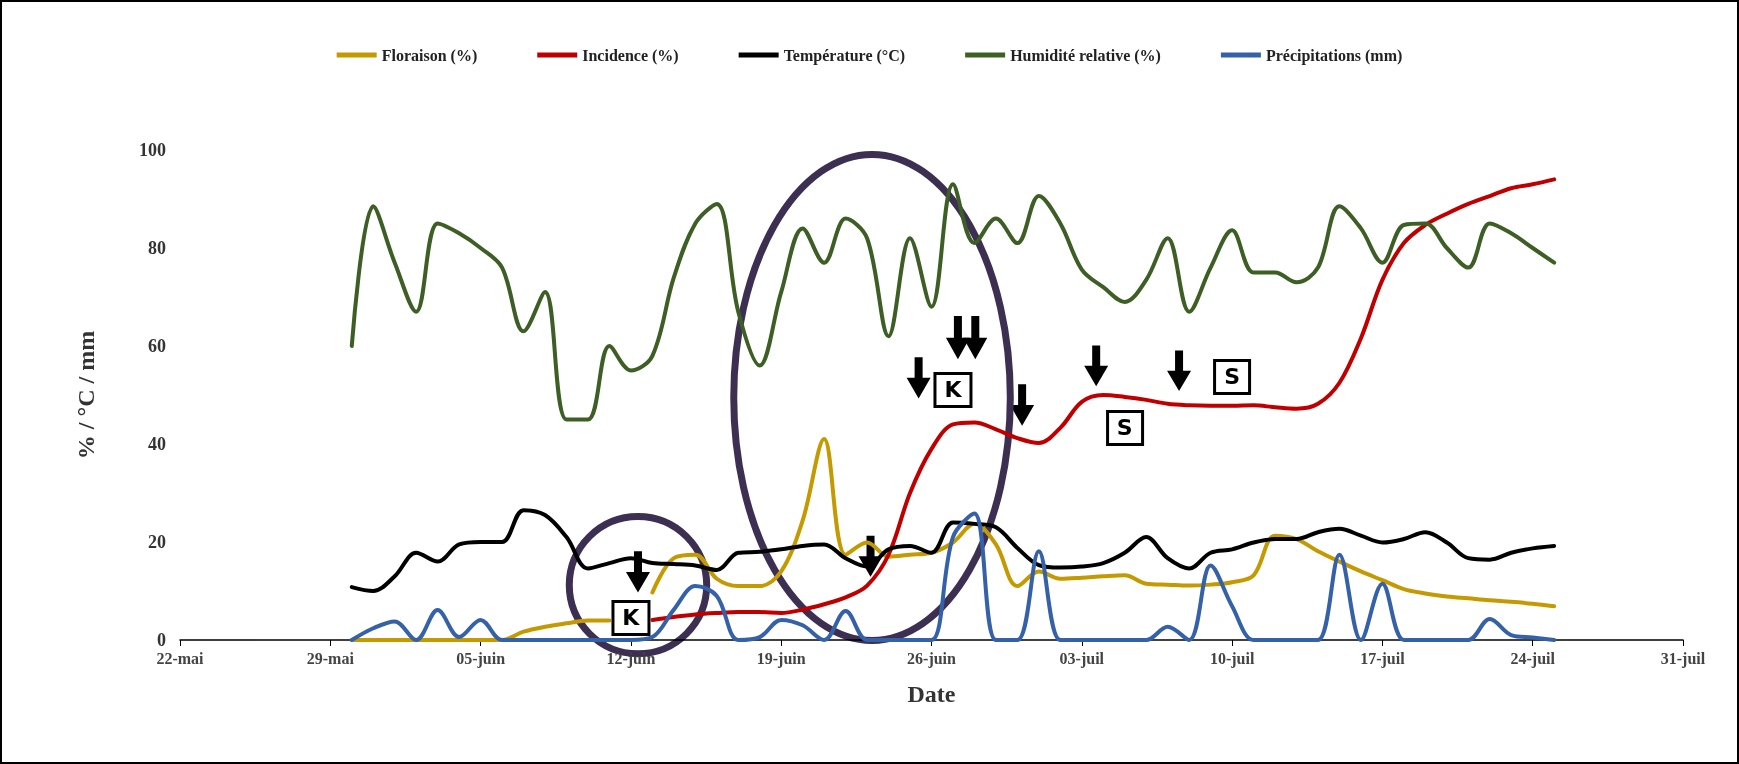  I want to click on x-tick-label: 10-juil, so click(1232, 658).